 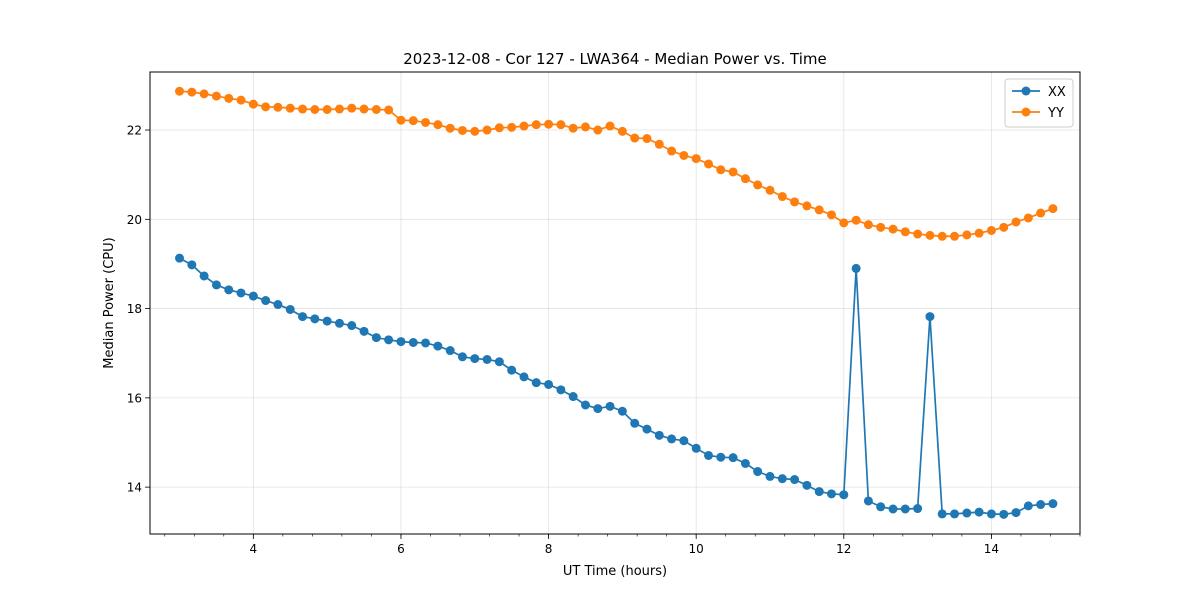 I want to click on y-axis-label: Median Power (CPU), so click(x=109, y=302).